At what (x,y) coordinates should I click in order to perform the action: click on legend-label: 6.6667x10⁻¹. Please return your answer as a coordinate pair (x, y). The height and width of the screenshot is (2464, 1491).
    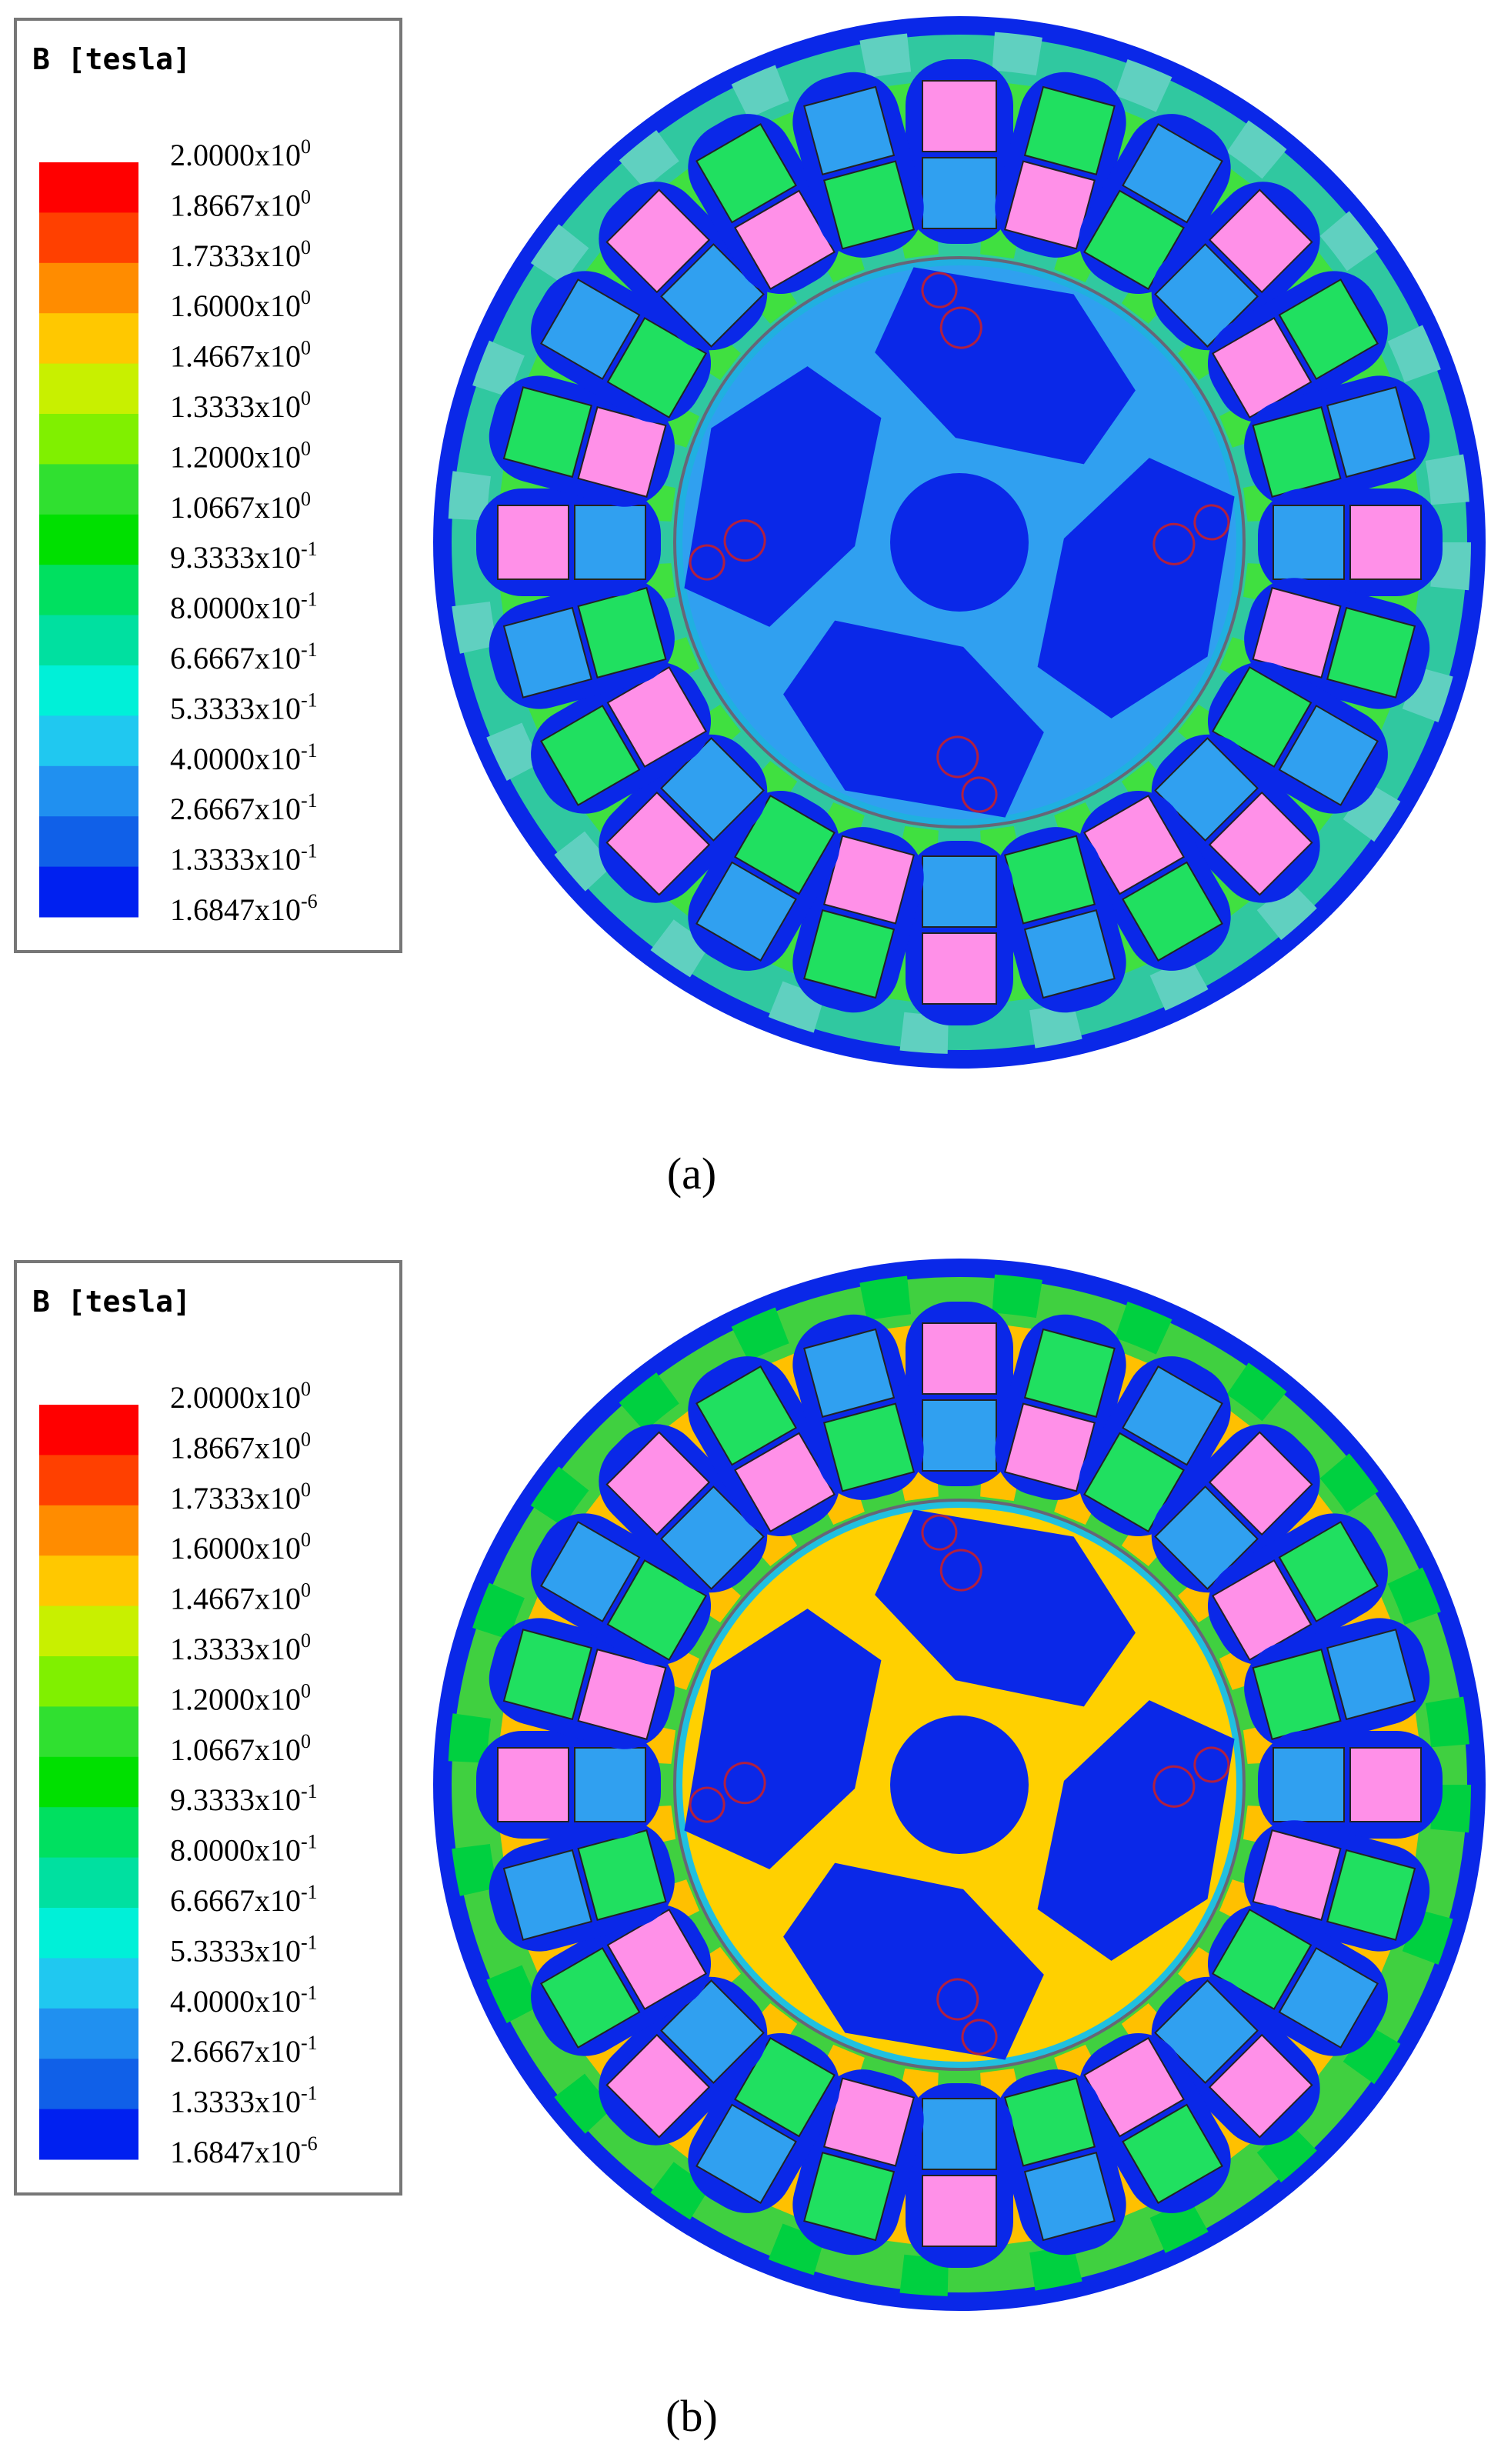
    Looking at the image, I should click on (244, 1899).